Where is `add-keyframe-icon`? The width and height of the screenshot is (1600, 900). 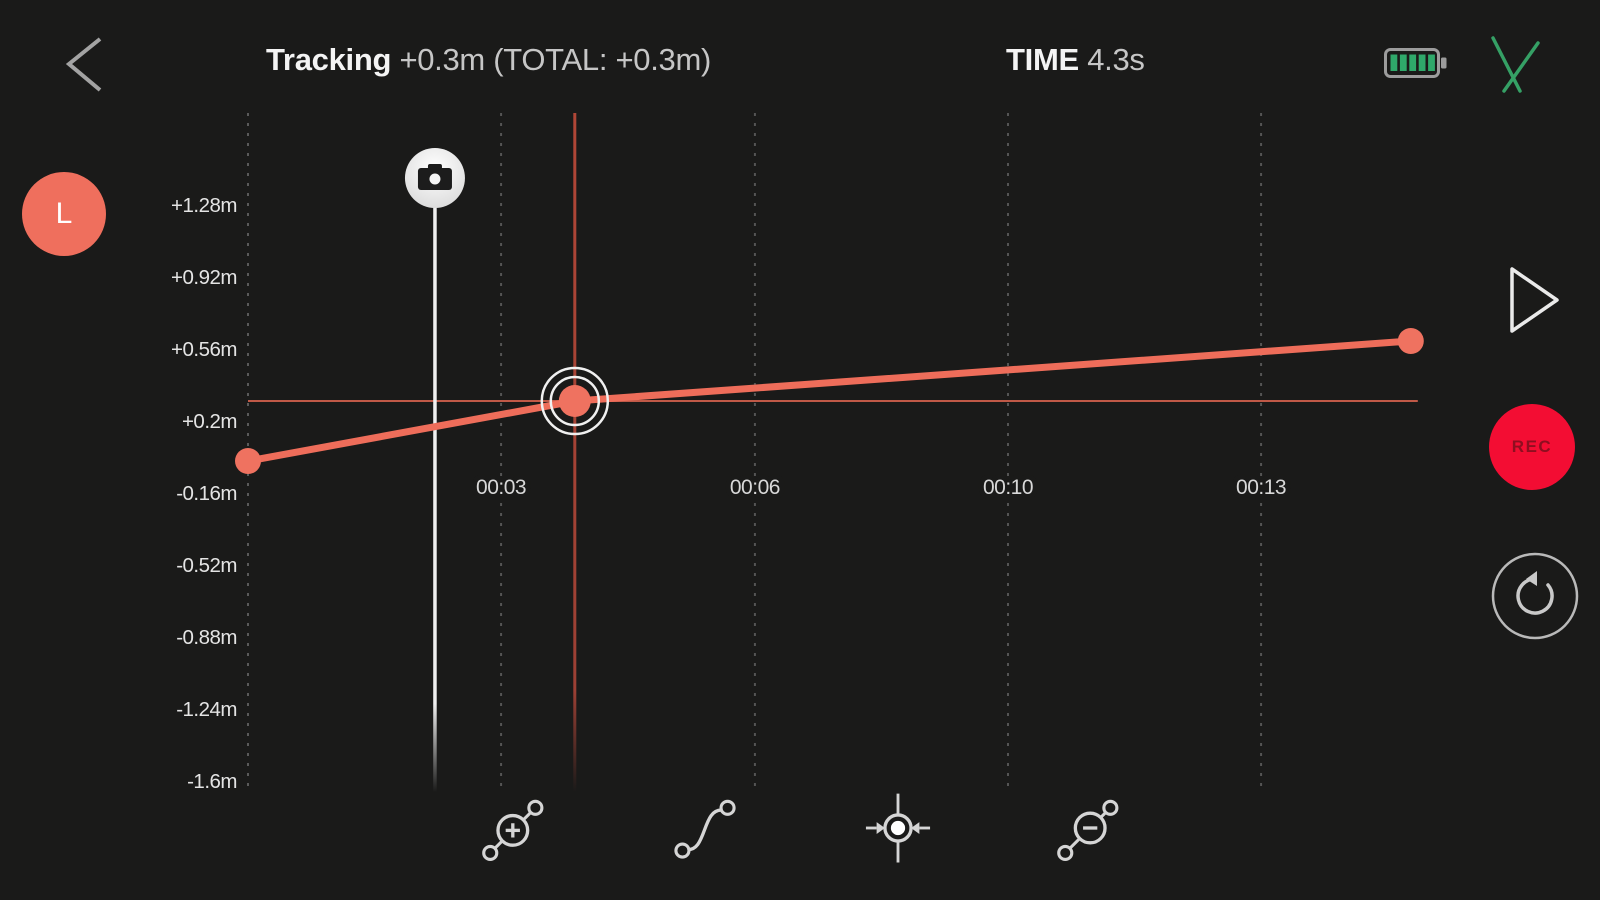
add-keyframe-icon is located at coordinates (513, 830).